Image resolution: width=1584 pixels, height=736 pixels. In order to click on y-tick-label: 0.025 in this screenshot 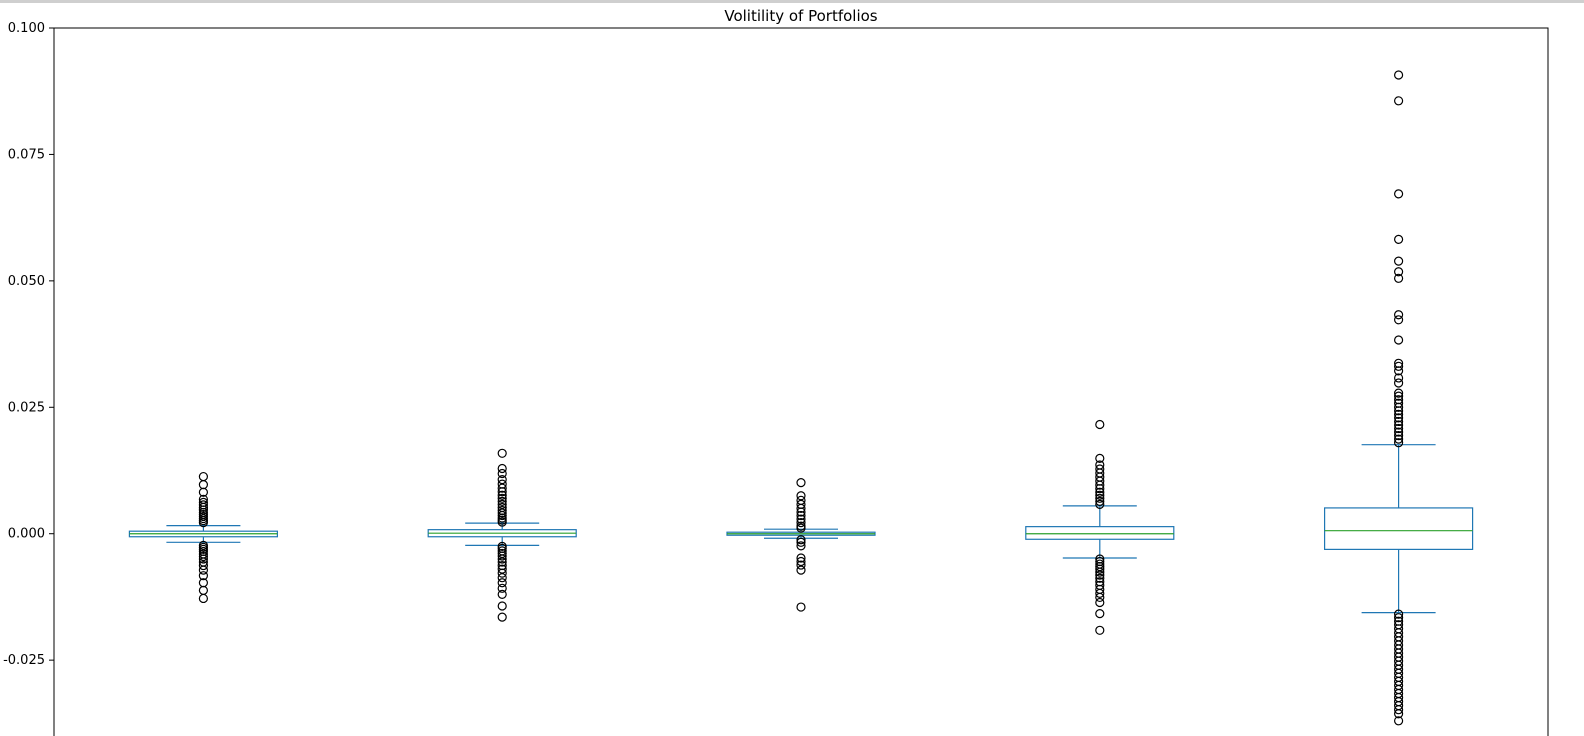, I will do `click(26, 407)`.